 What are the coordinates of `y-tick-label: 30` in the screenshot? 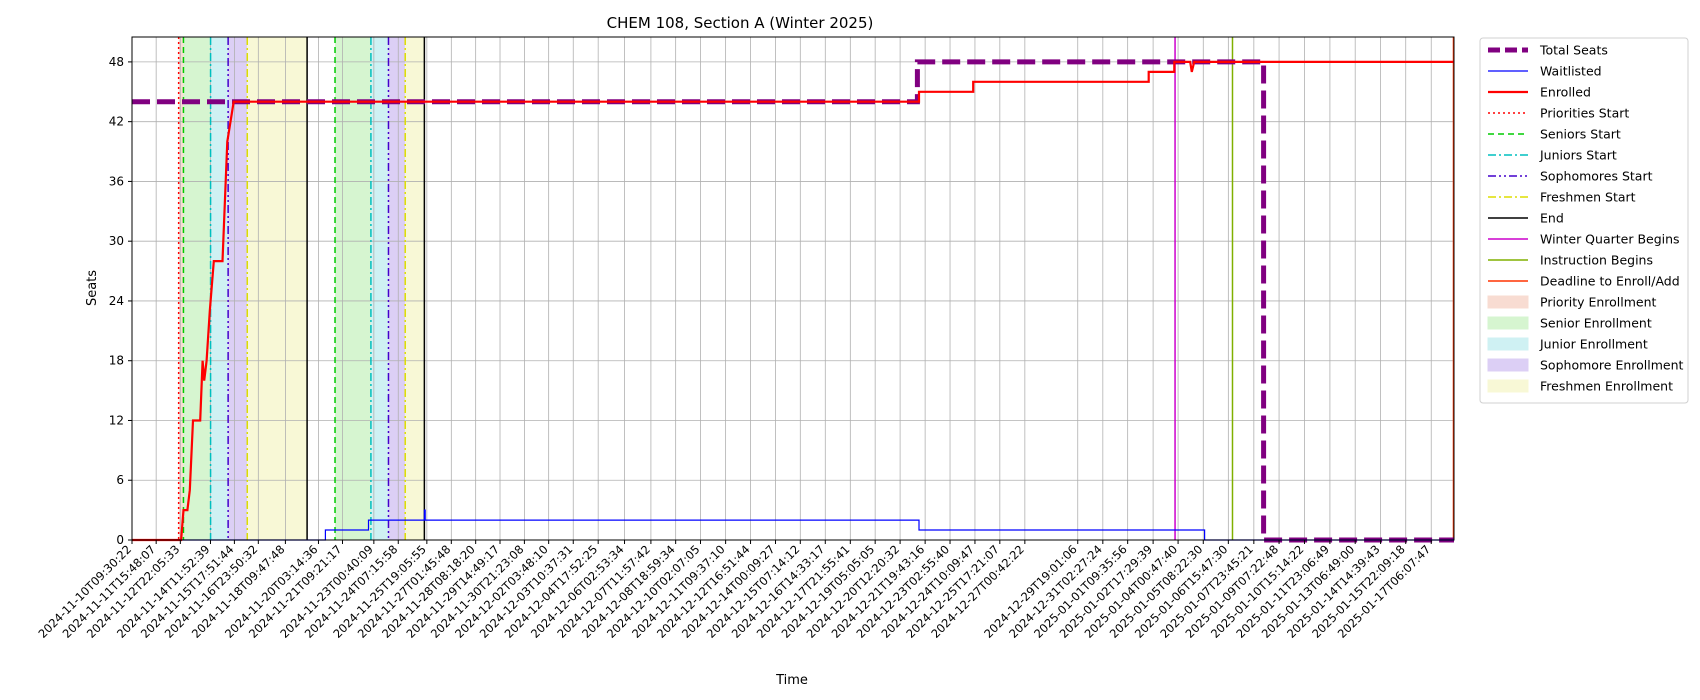 It's located at (116, 241).